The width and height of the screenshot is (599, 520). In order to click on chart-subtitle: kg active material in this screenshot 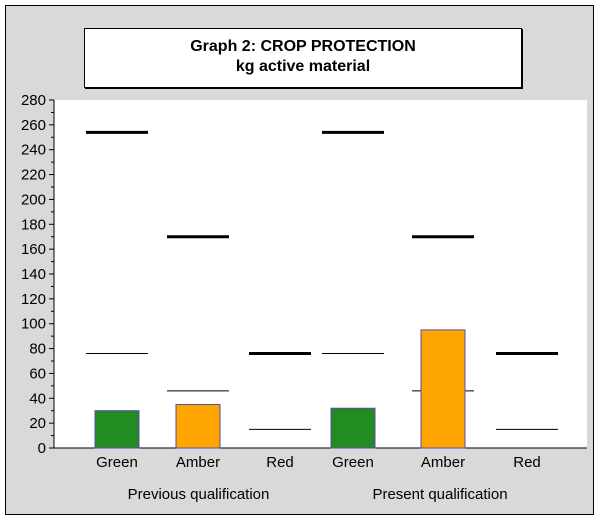, I will do `click(303, 66)`.